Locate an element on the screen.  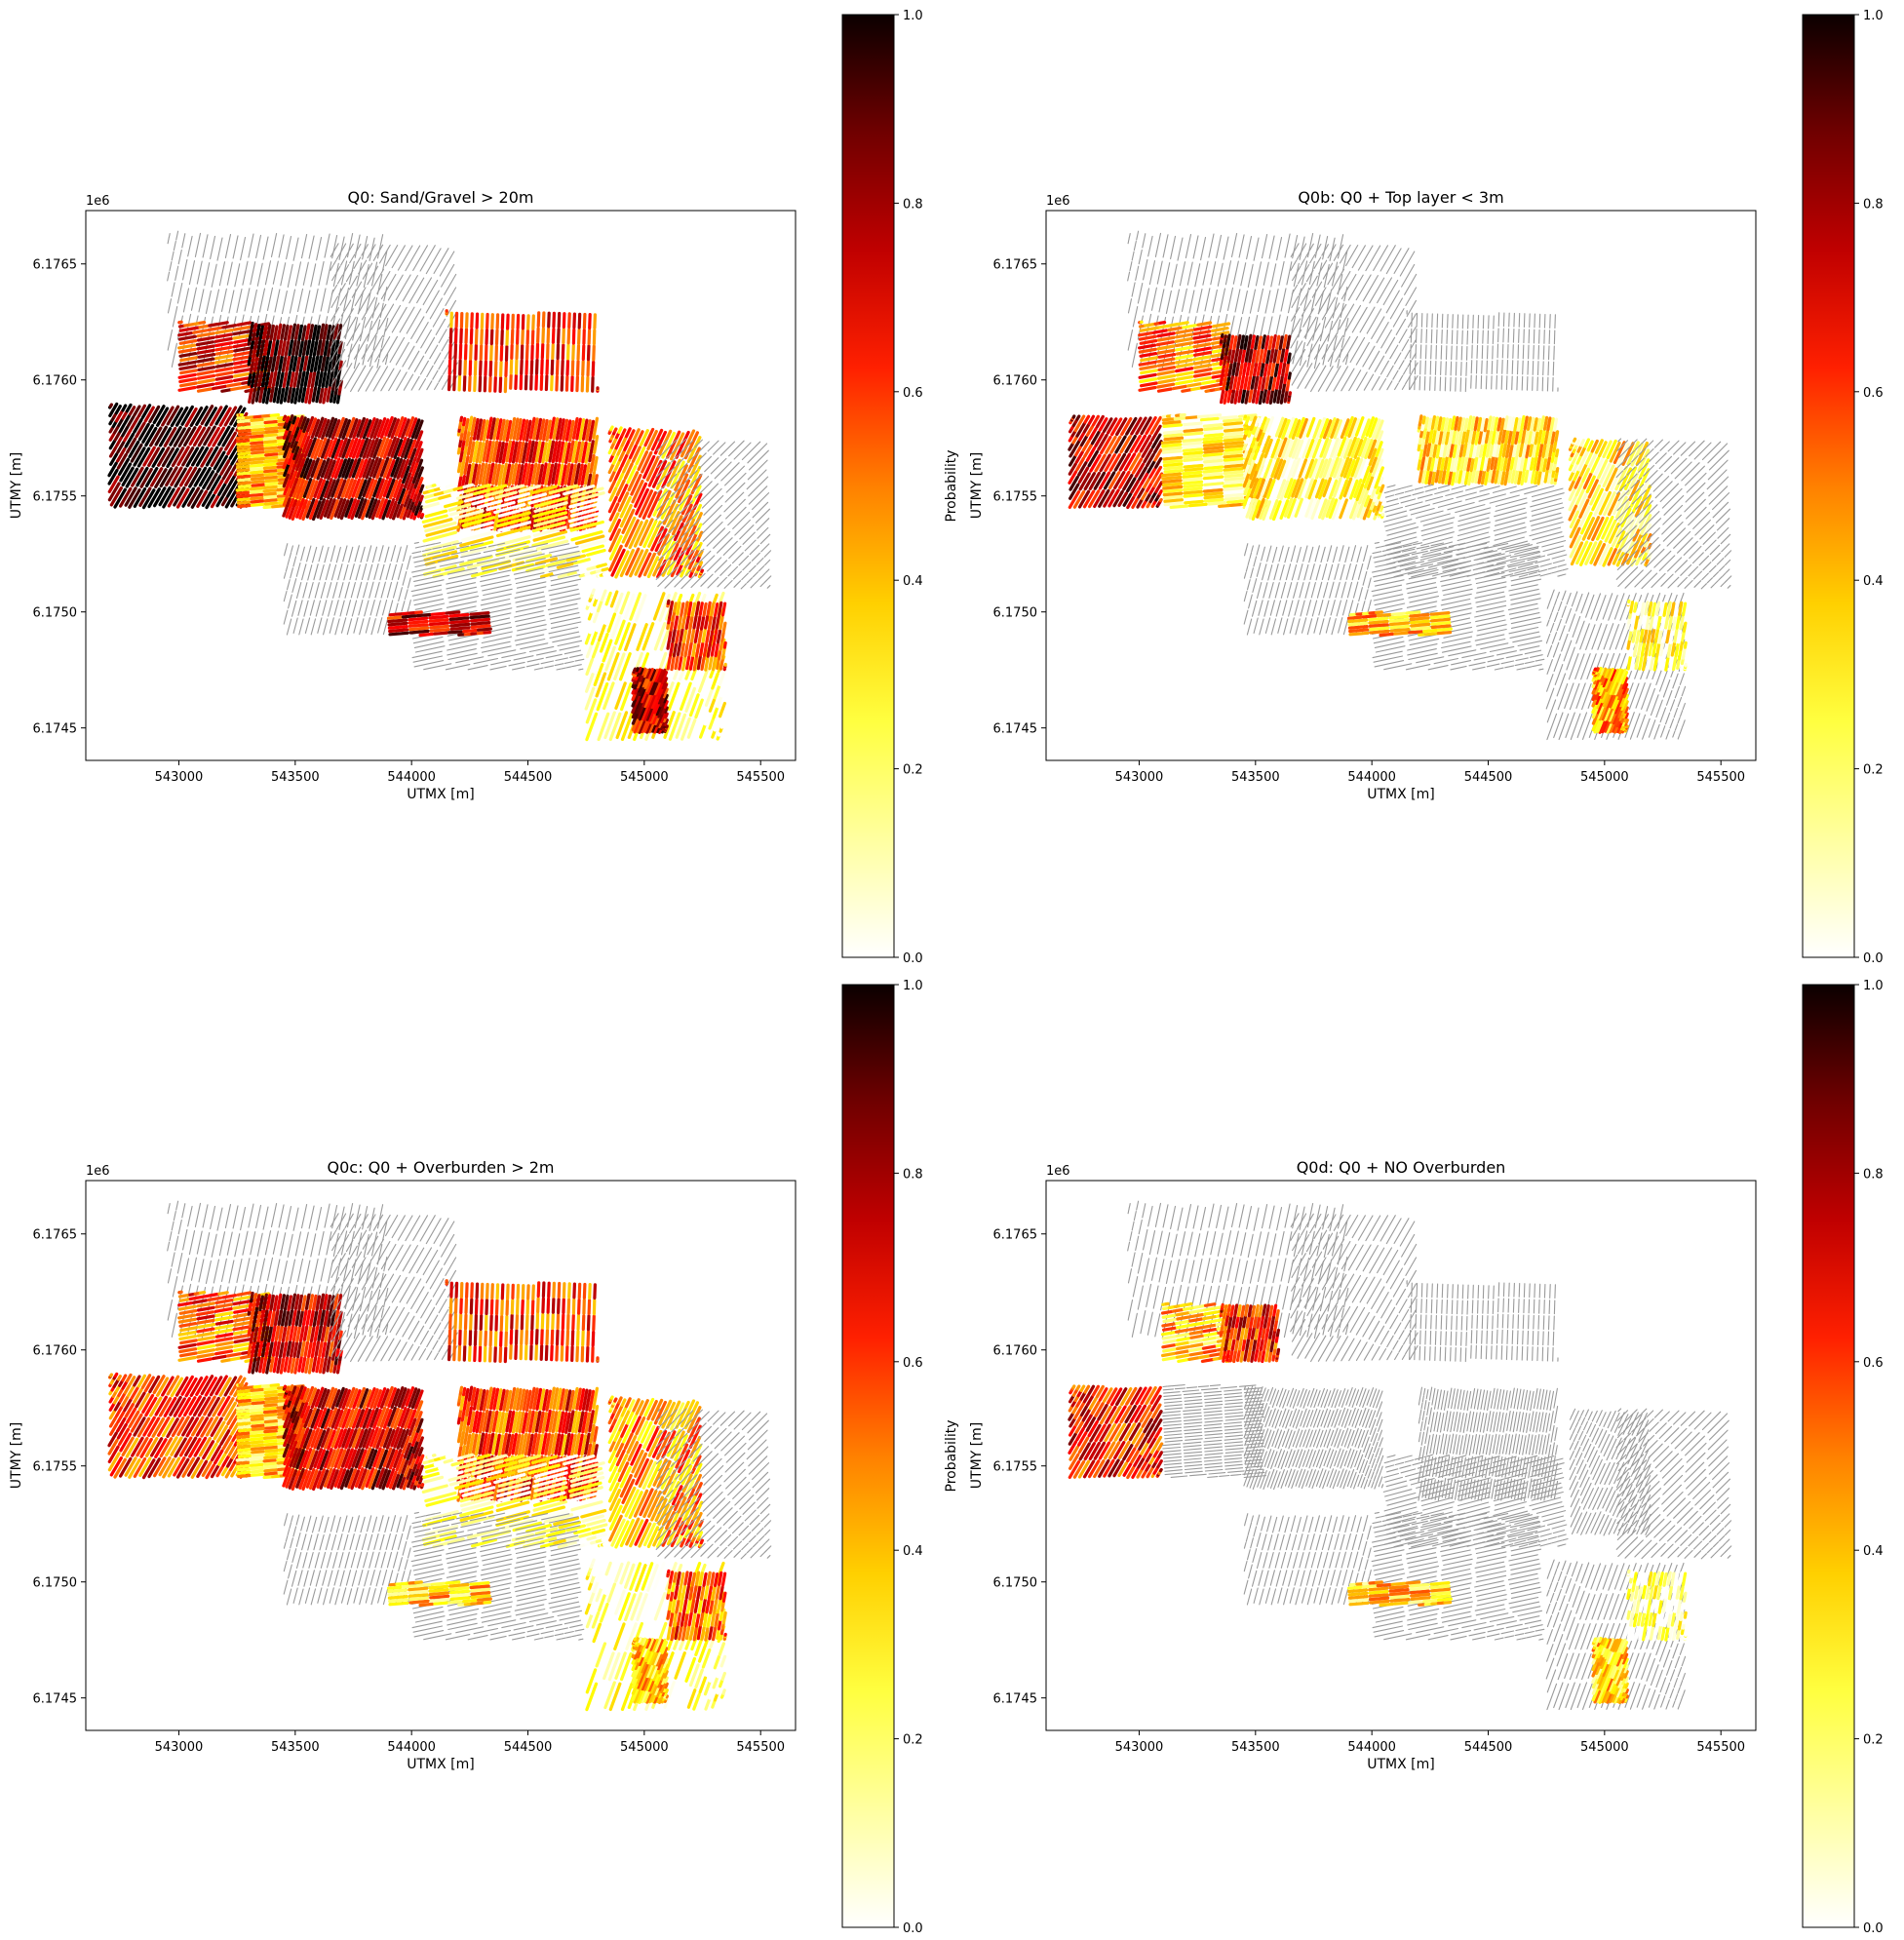
region-central-west is located at coordinates (1313, 468).